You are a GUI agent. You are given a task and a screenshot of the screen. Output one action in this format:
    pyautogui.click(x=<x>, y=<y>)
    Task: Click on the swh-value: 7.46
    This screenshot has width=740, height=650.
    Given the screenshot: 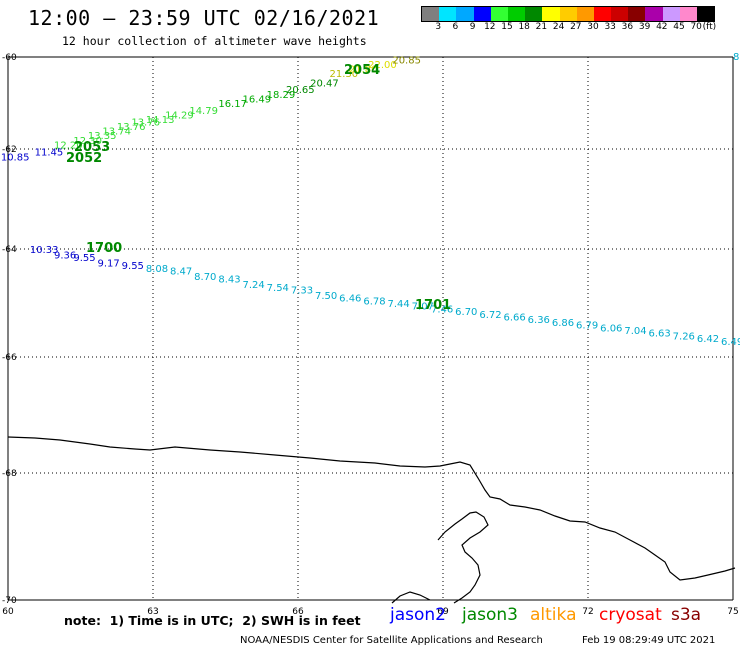 What is the action you would take?
    pyautogui.click(x=442, y=309)
    